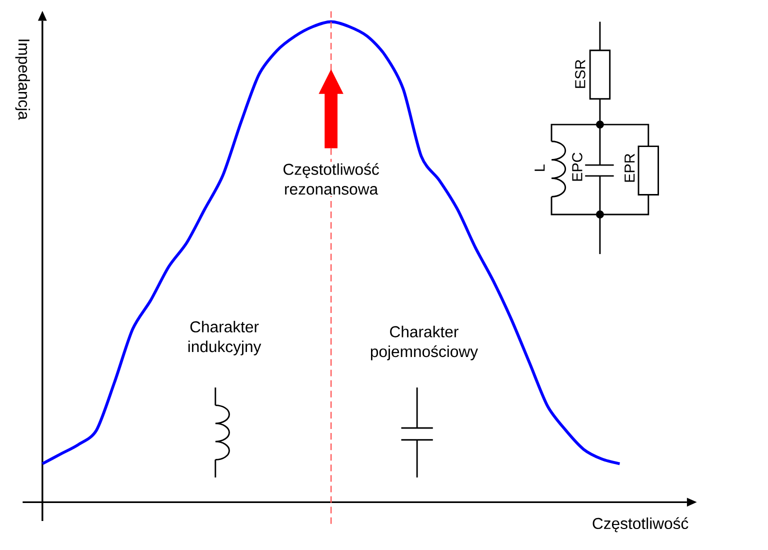  I want to click on annotation: Charakter pojemnościowy, so click(424, 343).